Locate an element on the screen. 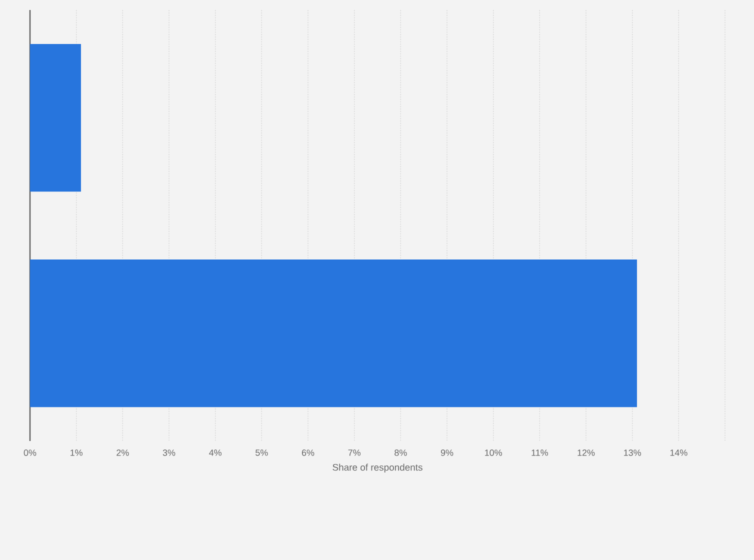 The height and width of the screenshot is (560, 754). x-tick-label: 7% is located at coordinates (354, 453).